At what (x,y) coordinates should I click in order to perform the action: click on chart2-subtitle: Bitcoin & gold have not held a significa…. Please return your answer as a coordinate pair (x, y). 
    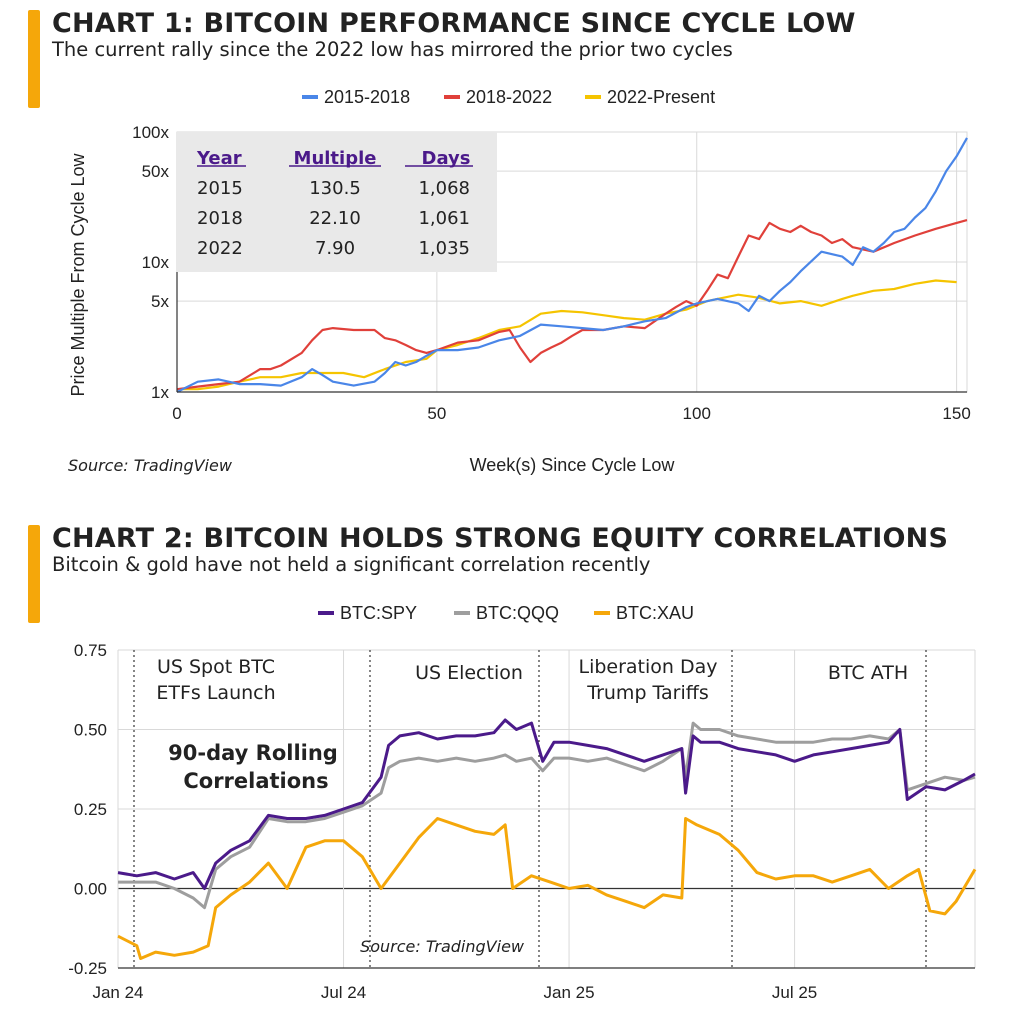
    Looking at the image, I should click on (351, 564).